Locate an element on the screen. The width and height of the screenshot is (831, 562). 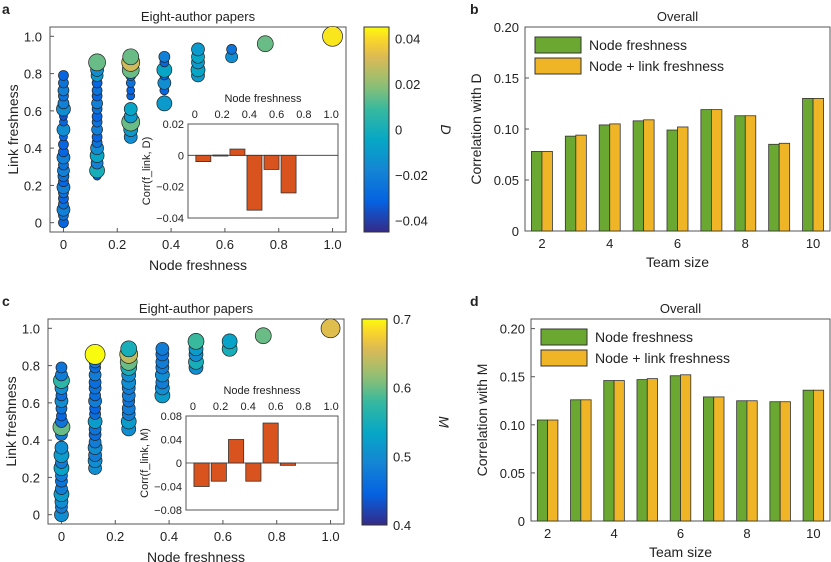
inset-y-axis-label: Corr(f_link, M) is located at coordinates (145, 463).